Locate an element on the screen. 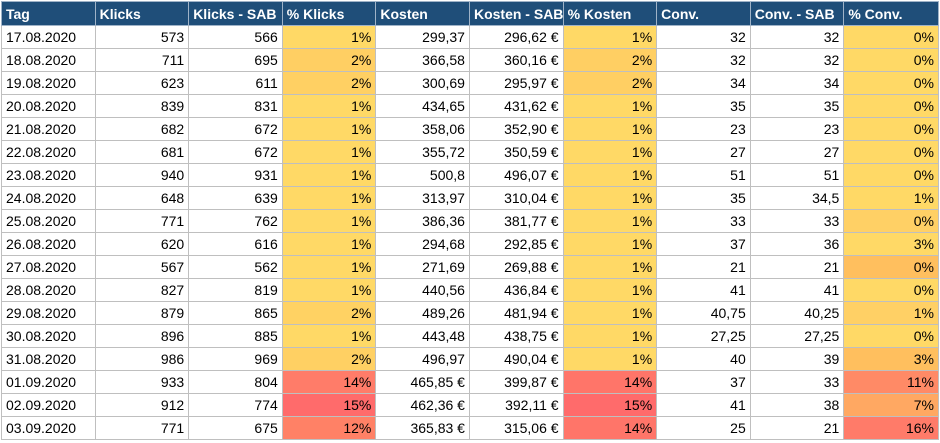  cell-kosten-sab: 438,75 € is located at coordinates (516, 336).